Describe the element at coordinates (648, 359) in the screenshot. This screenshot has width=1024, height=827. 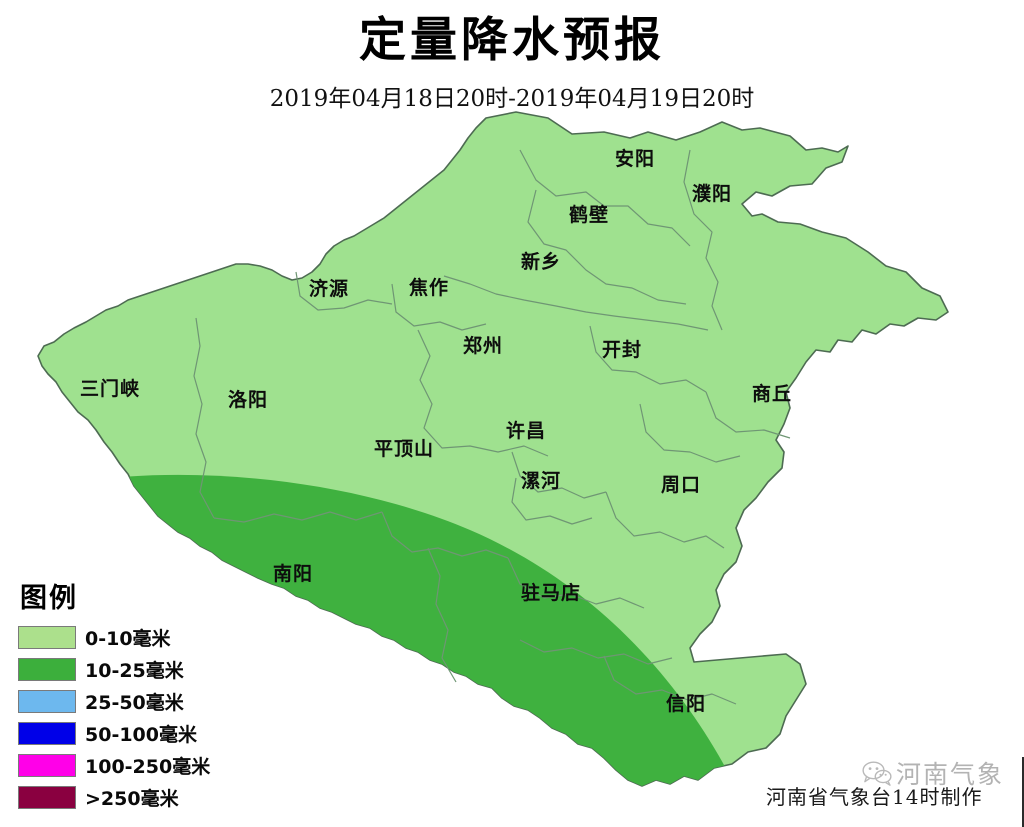
I see `boundary-kaifeng` at that location.